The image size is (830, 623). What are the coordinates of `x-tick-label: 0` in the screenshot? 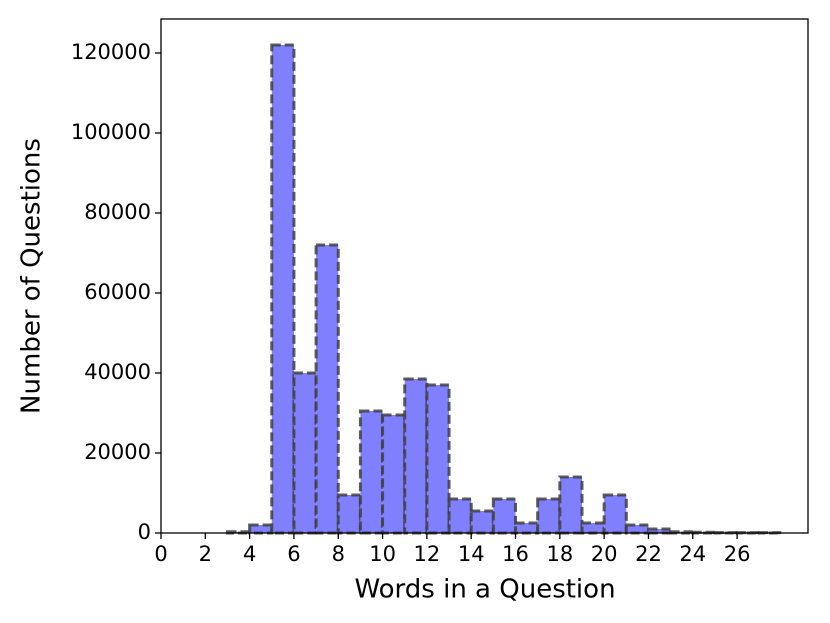 It's located at (160, 554).